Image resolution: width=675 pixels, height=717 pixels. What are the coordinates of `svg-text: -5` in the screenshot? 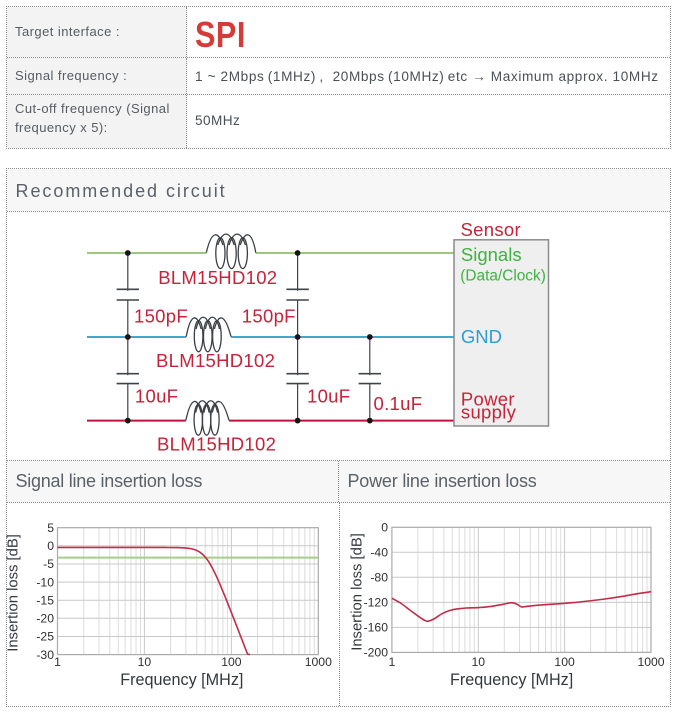 It's located at (48, 564).